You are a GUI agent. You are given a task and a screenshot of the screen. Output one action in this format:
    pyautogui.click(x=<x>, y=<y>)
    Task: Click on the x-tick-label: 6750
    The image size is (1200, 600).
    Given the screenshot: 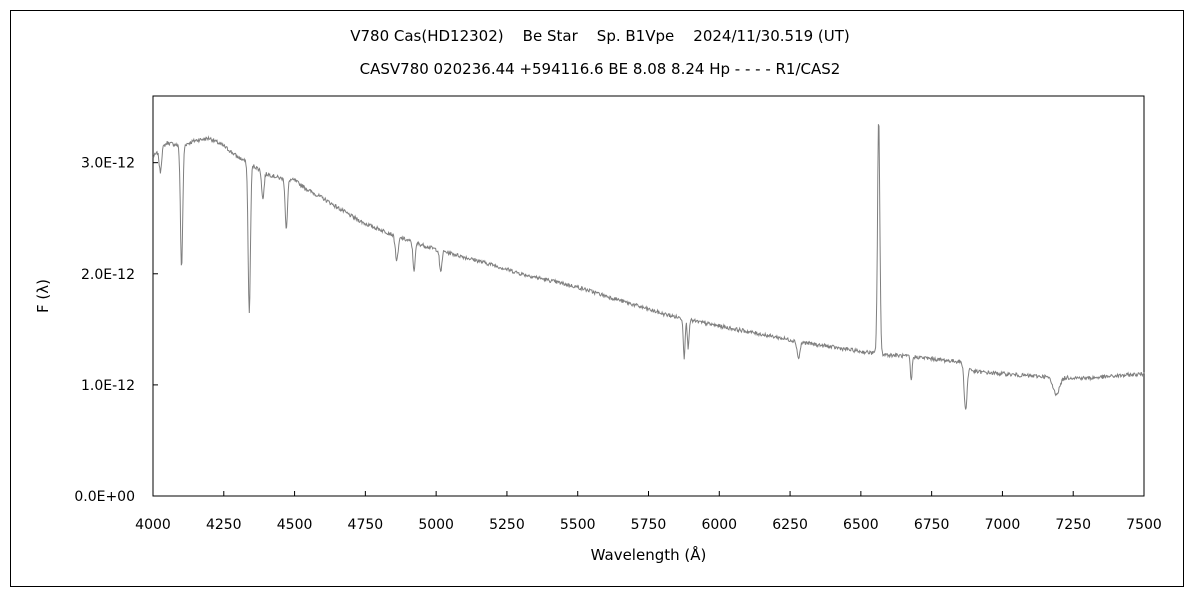 What is the action you would take?
    pyautogui.click(x=932, y=525)
    